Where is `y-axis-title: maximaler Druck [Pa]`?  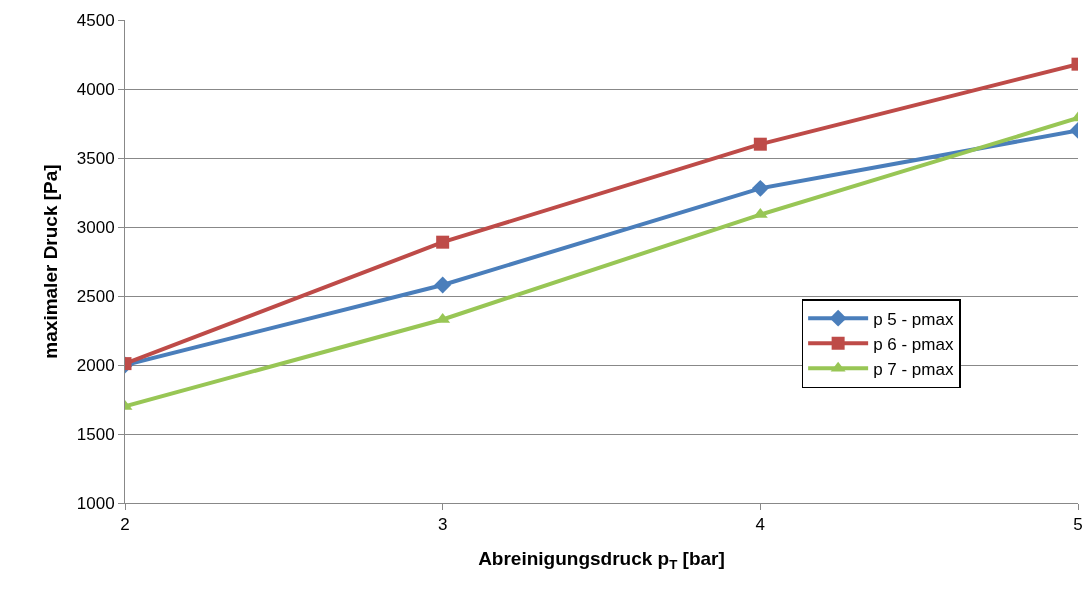
y-axis-title: maximaler Druck [Pa] is located at coordinates (50, 261).